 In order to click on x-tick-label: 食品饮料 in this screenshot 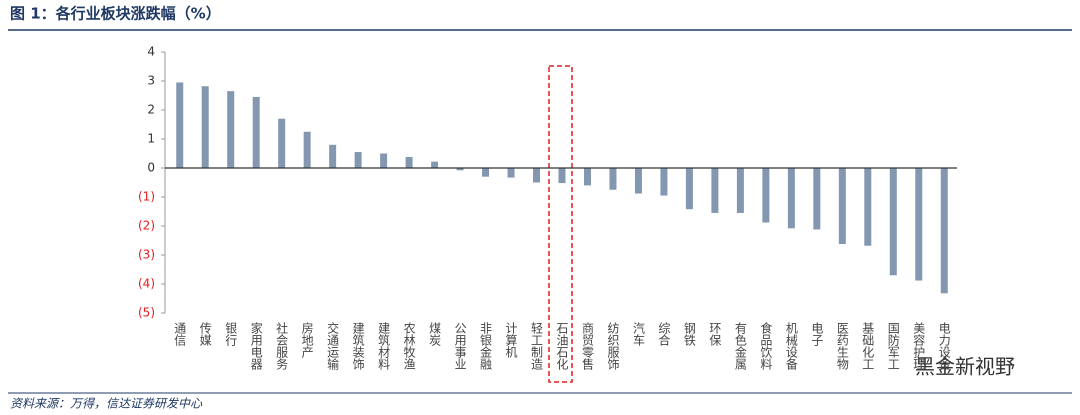, I will do `click(766, 345)`.